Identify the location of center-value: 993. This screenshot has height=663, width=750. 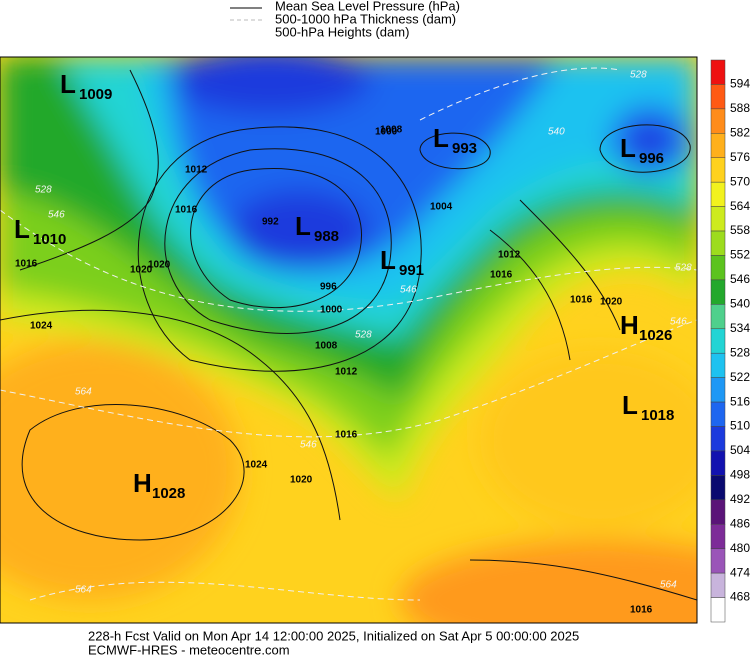
(464, 148).